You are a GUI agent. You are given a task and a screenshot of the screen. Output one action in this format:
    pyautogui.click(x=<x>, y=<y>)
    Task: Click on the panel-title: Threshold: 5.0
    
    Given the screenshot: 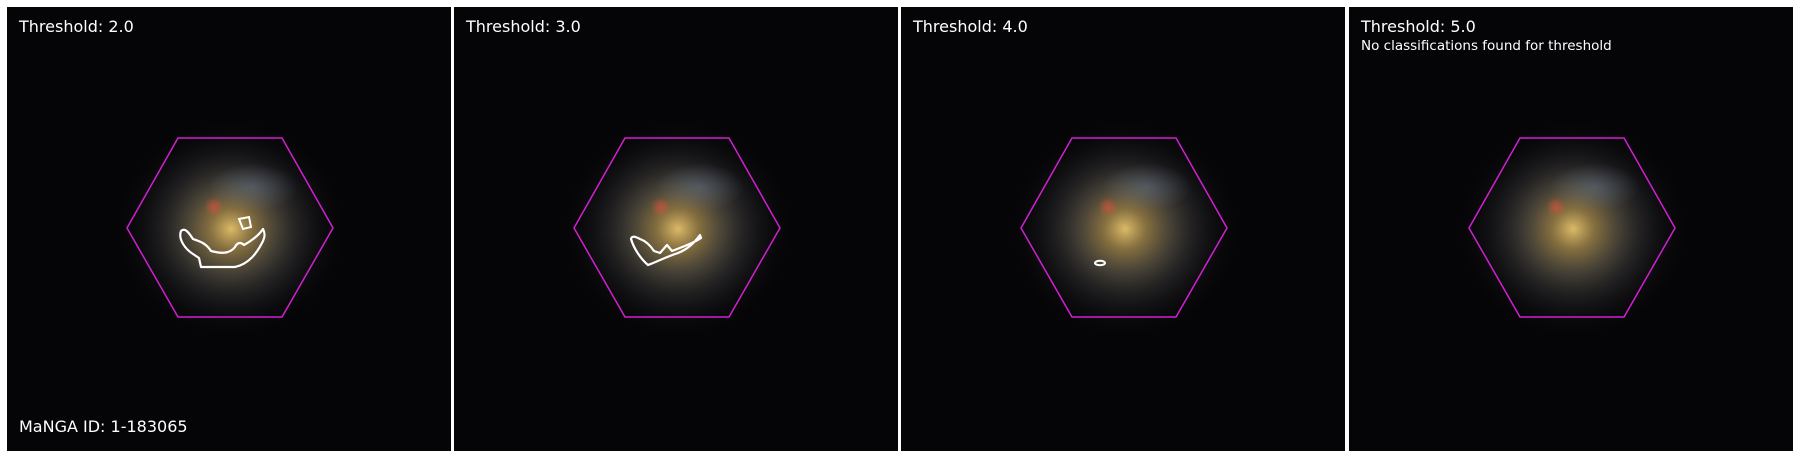 What is the action you would take?
    pyautogui.click(x=1418, y=26)
    